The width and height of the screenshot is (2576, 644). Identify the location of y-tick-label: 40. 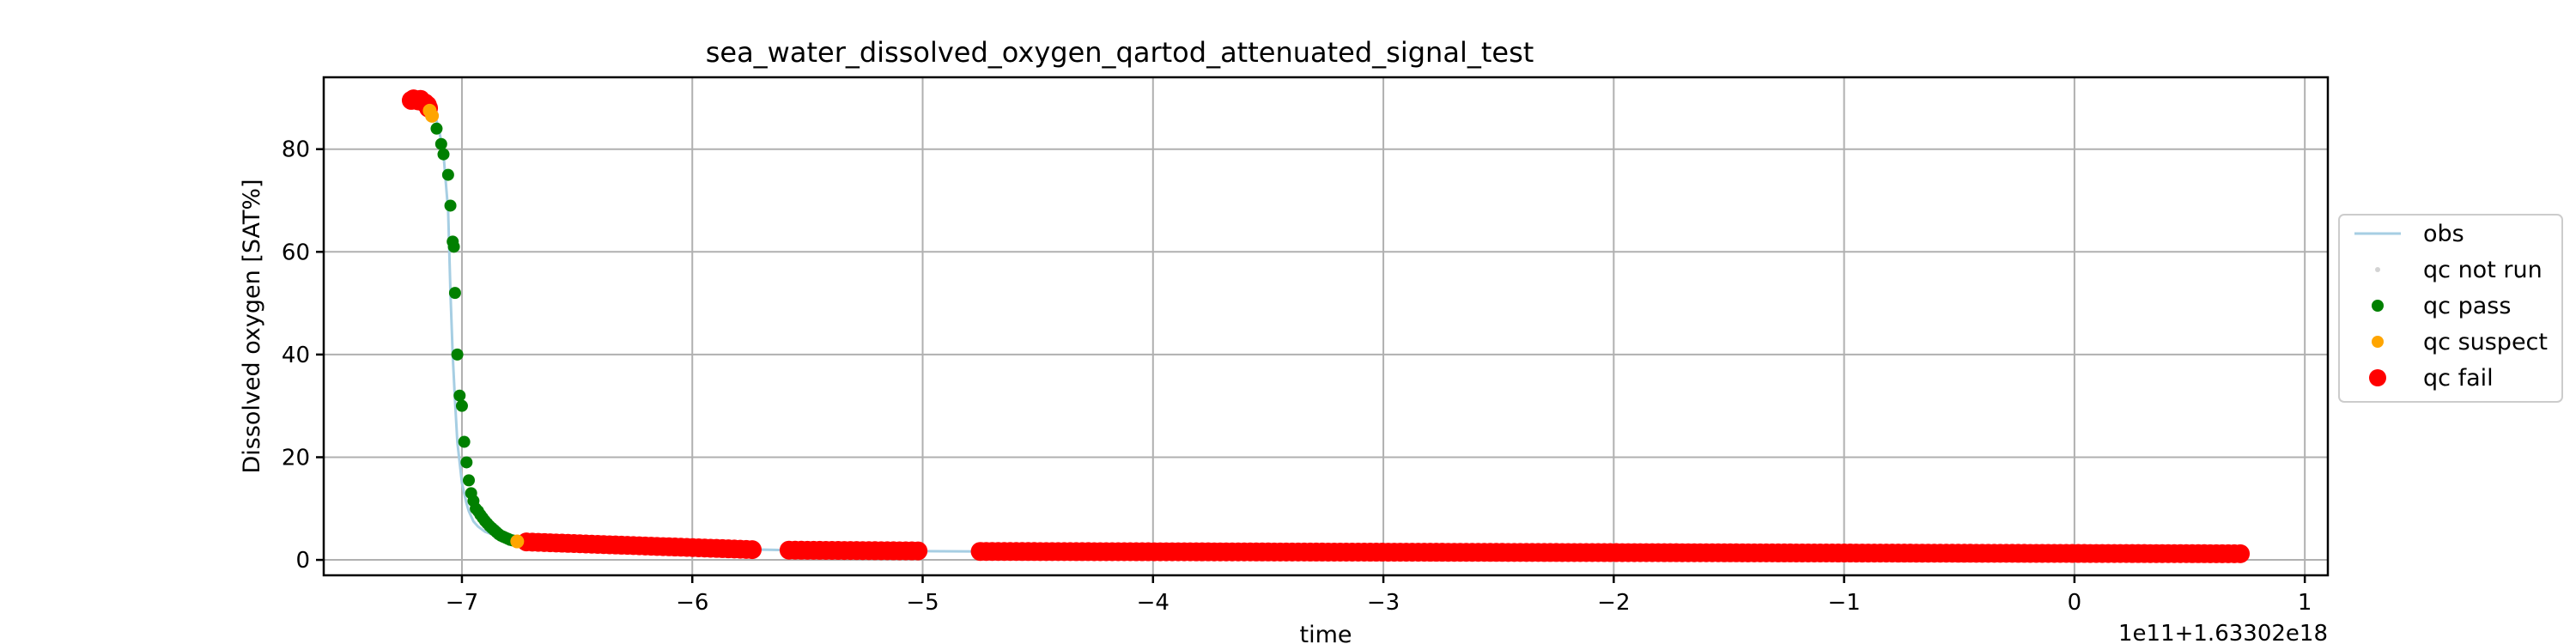
(296, 355).